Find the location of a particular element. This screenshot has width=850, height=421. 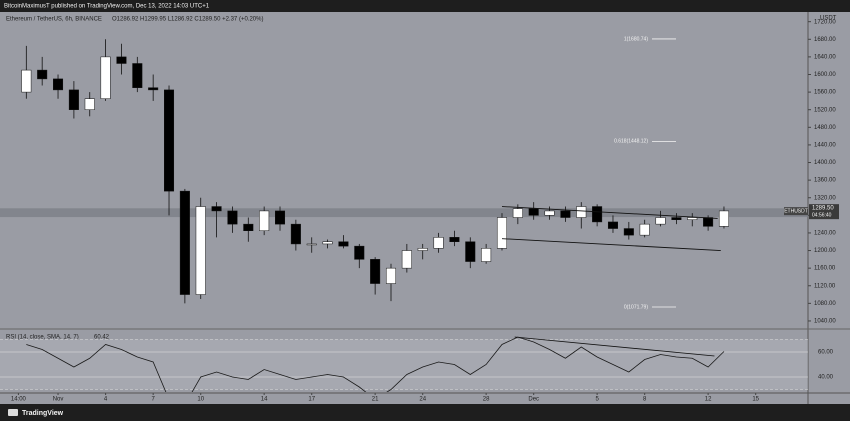

x-tick-label: 14 is located at coordinates (264, 400).